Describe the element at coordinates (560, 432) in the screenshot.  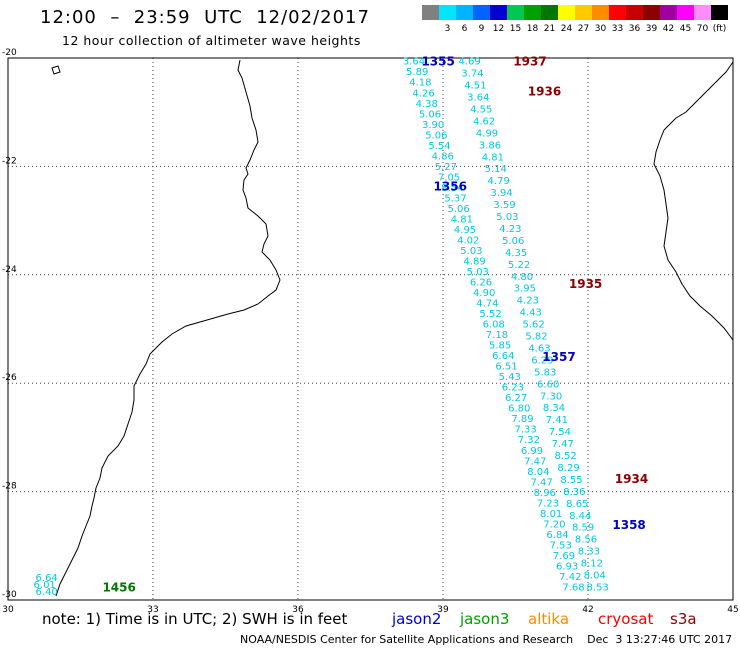
I see `track-b-value: 7.54` at that location.